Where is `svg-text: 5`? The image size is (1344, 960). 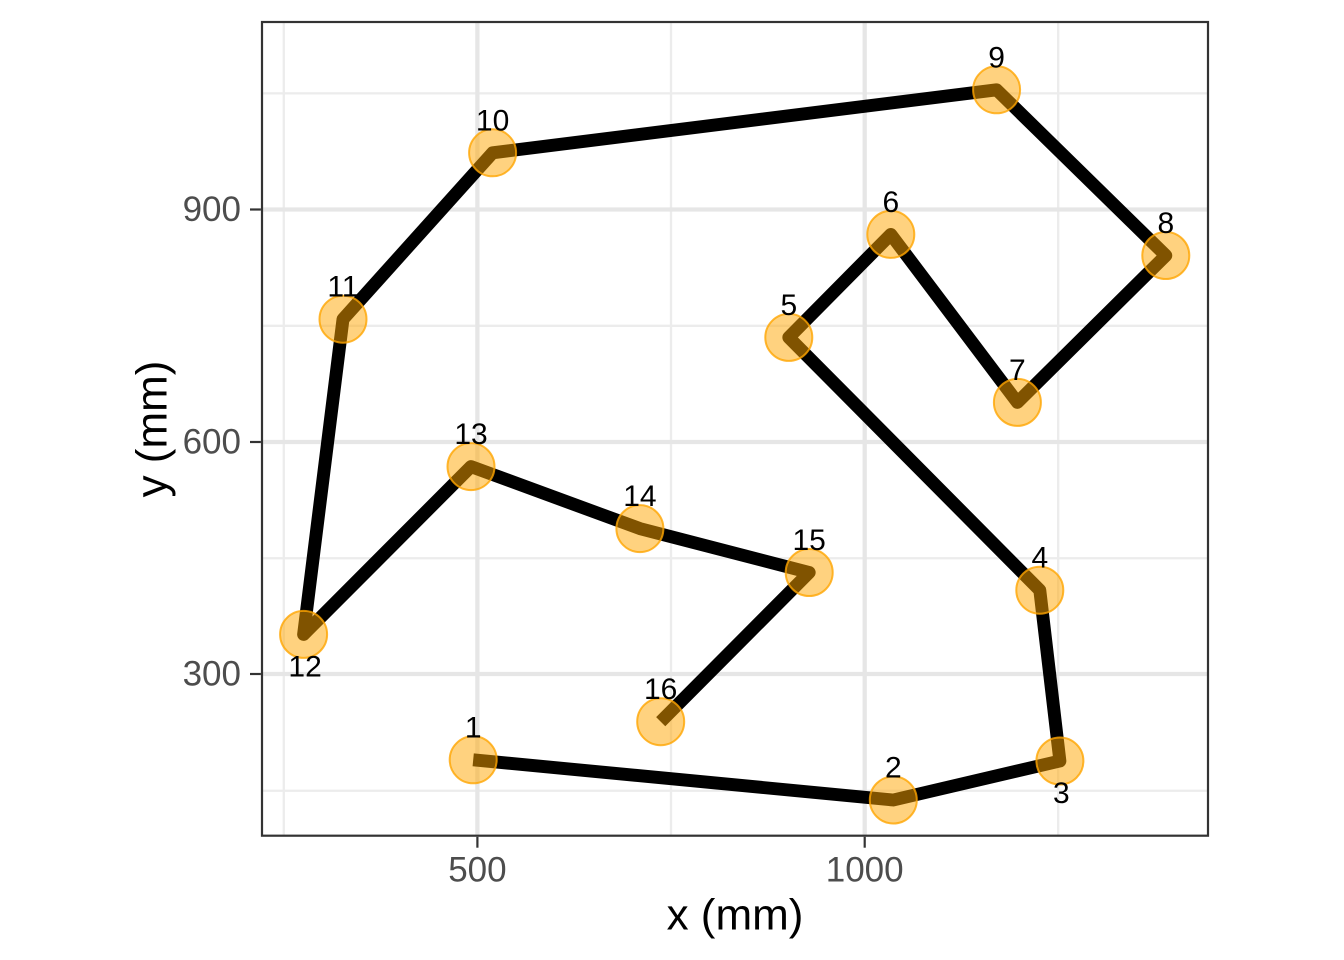
svg-text: 5 is located at coordinates (788, 305).